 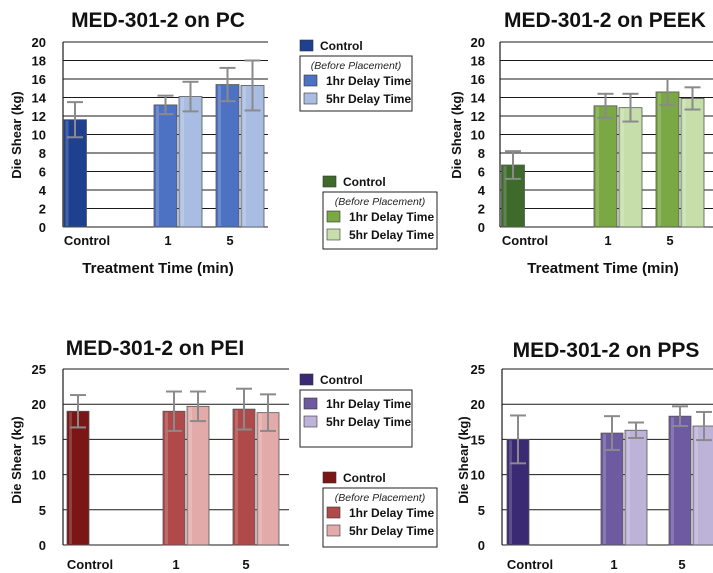 What do you see at coordinates (605, 20) in the screenshot?
I see `chart-title: MED-301-2 on PEEK` at bounding box center [605, 20].